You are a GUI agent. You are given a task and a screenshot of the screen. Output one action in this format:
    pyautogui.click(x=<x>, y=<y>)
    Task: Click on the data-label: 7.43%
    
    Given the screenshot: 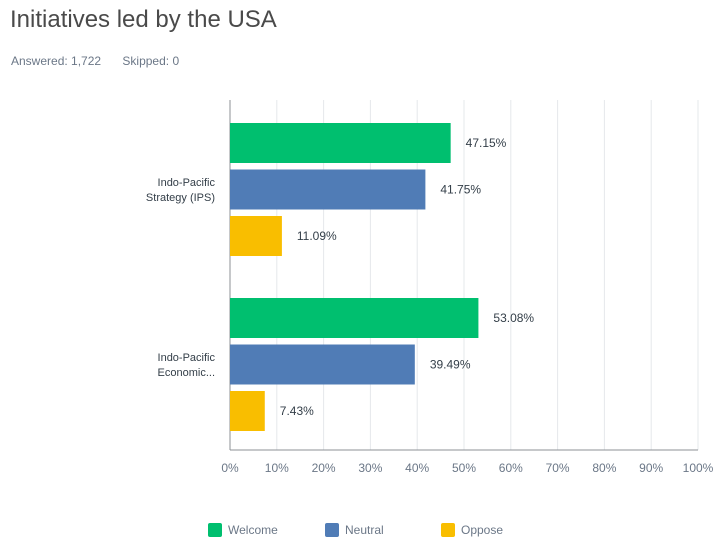 What is the action you would take?
    pyautogui.click(x=297, y=411)
    